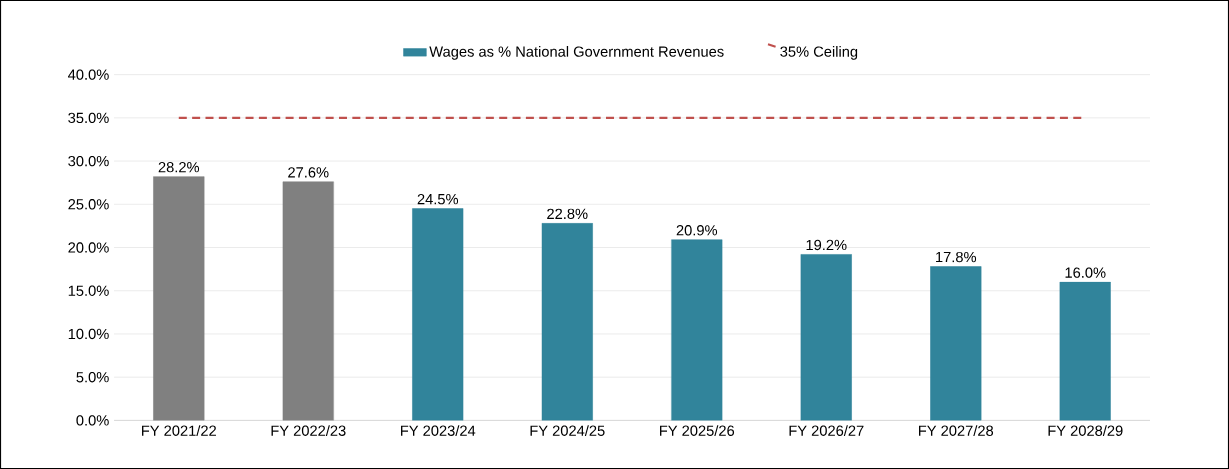 This screenshot has width=1229, height=469. Describe the element at coordinates (88, 118) in the screenshot. I see `y-tick-label: 35.0%` at that location.